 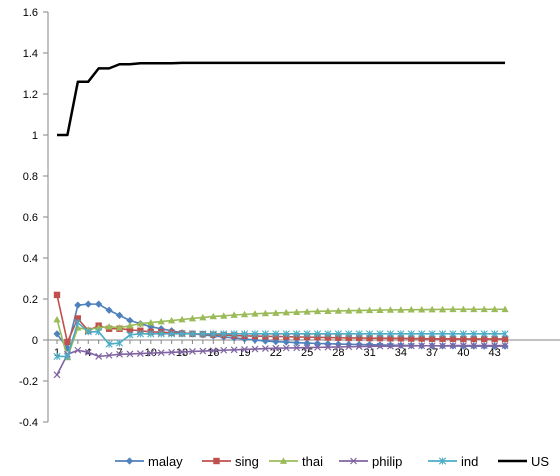 I want to click on series-line-ind, so click(x=281, y=339).